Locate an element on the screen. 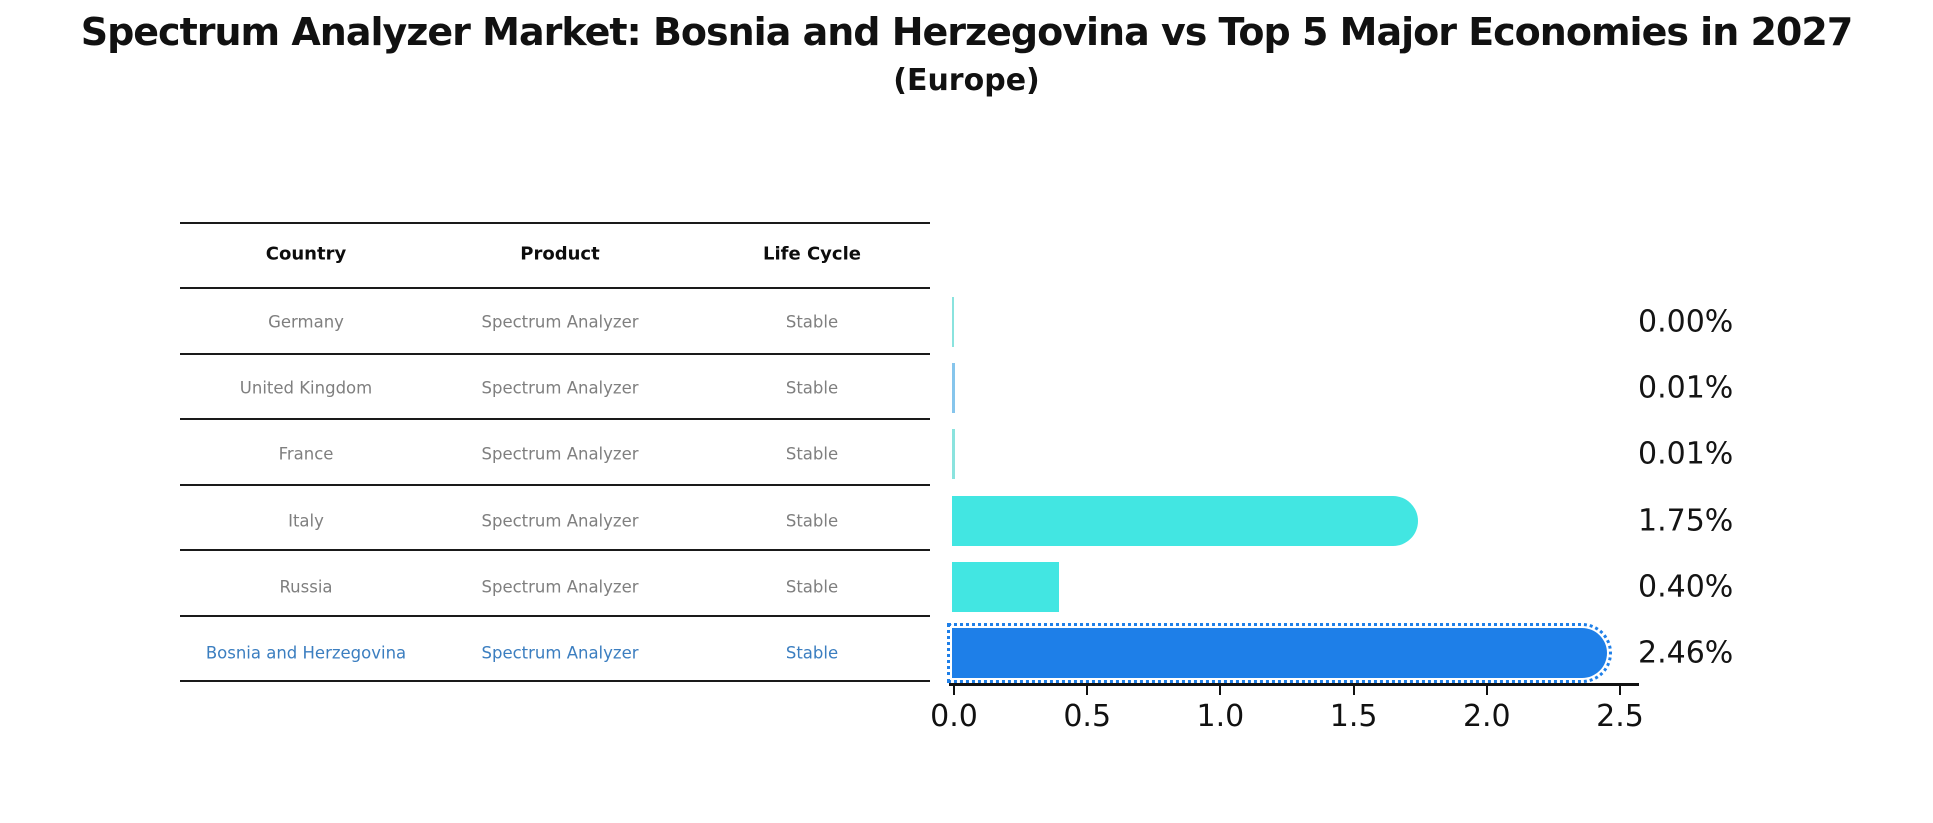 This screenshot has height=823, width=1933. bar-value-label: 1.75% is located at coordinates (1686, 521).